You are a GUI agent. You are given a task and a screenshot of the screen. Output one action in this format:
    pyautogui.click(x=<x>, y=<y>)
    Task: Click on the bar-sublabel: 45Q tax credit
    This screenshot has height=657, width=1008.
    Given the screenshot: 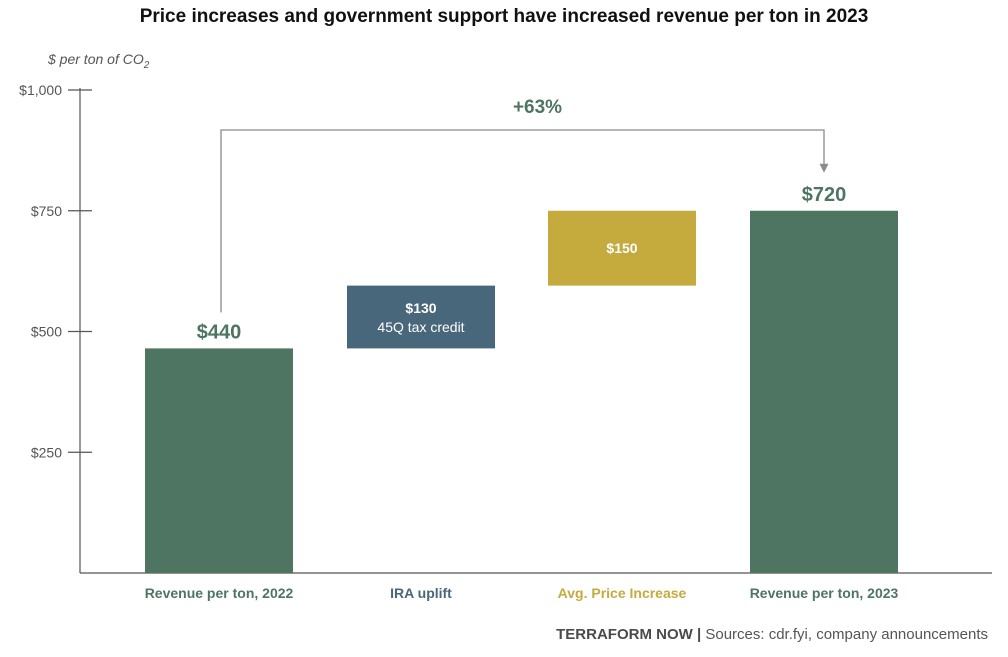 What is the action you would take?
    pyautogui.click(x=420, y=327)
    